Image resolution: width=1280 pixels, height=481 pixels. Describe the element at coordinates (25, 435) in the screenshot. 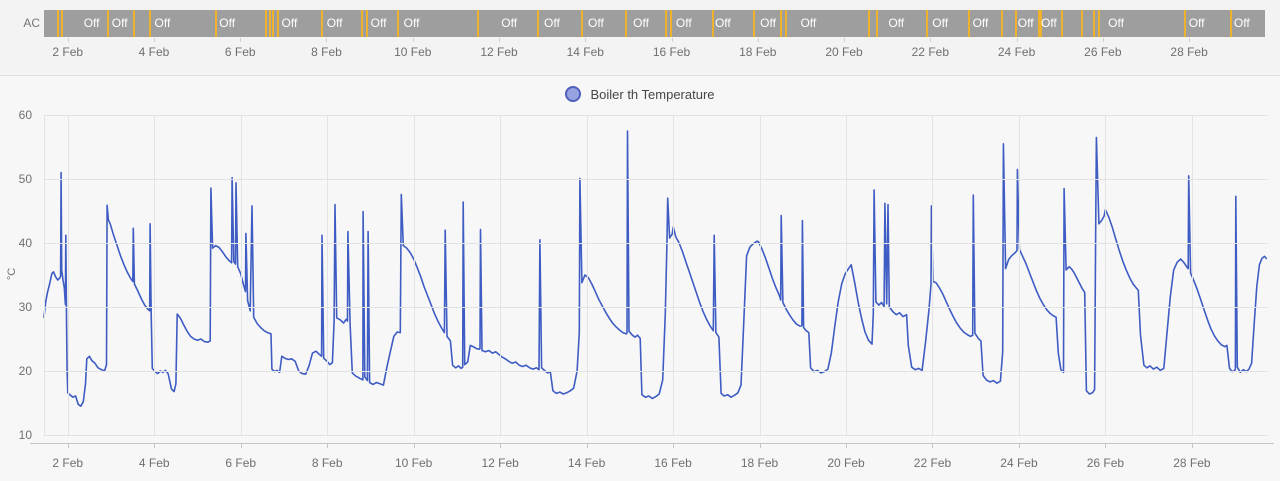

I see `y-axis-tick-label: 10` at that location.